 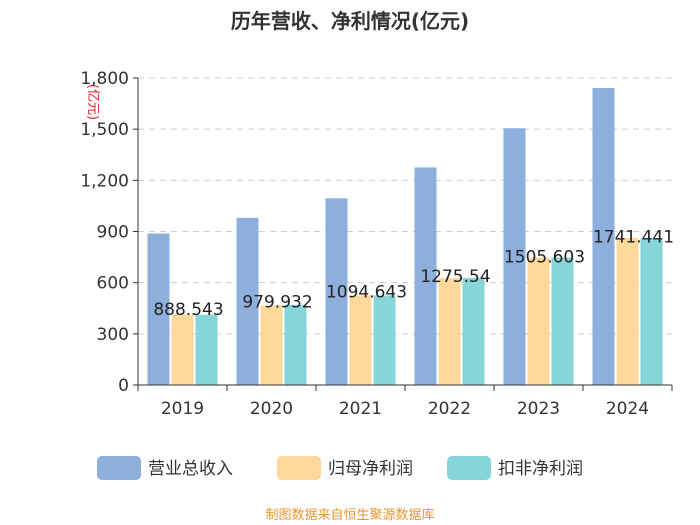 I want to click on data-label: 1094.643, so click(x=366, y=293).